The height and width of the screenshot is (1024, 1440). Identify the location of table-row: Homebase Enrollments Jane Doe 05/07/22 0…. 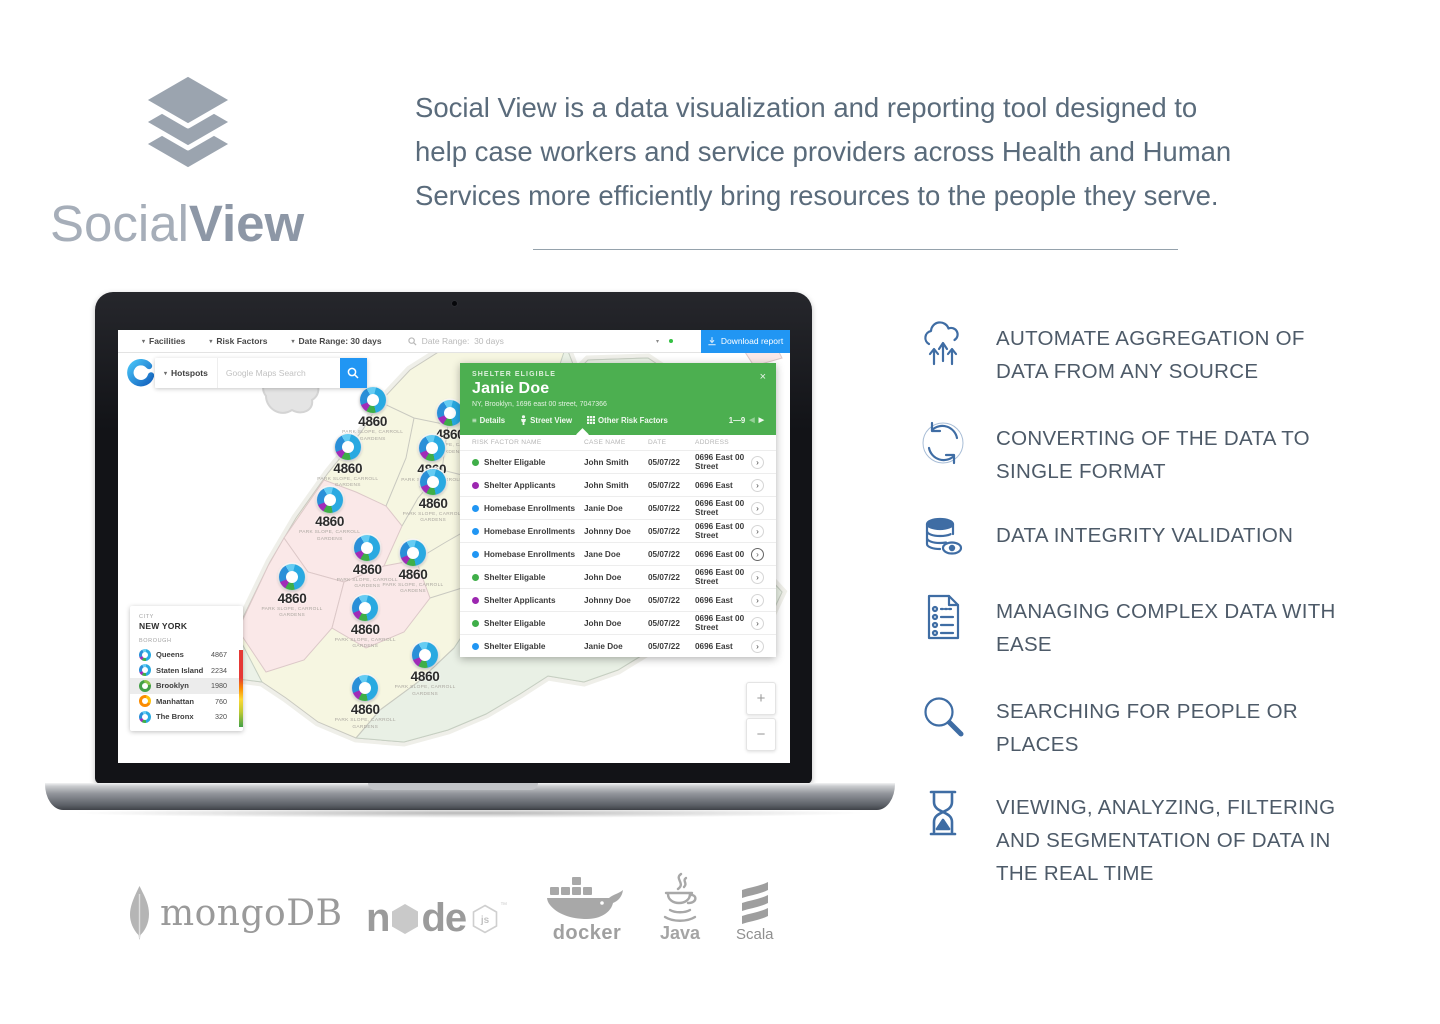
(618, 553).